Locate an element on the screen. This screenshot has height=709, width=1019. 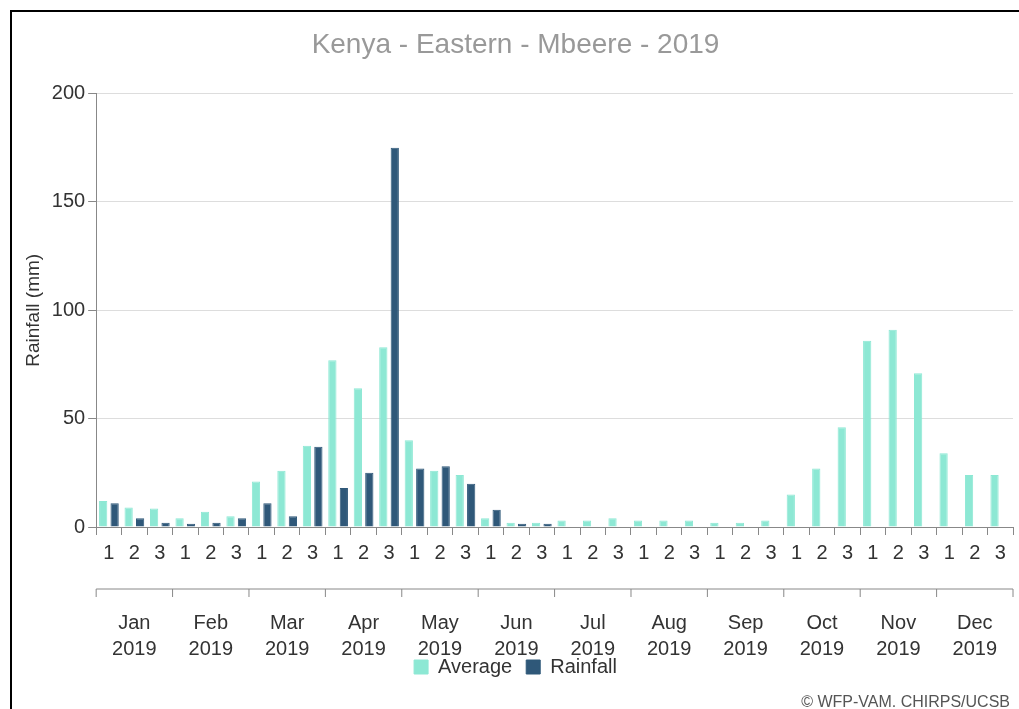
text: Mar 2019 is located at coordinates (287, 634).